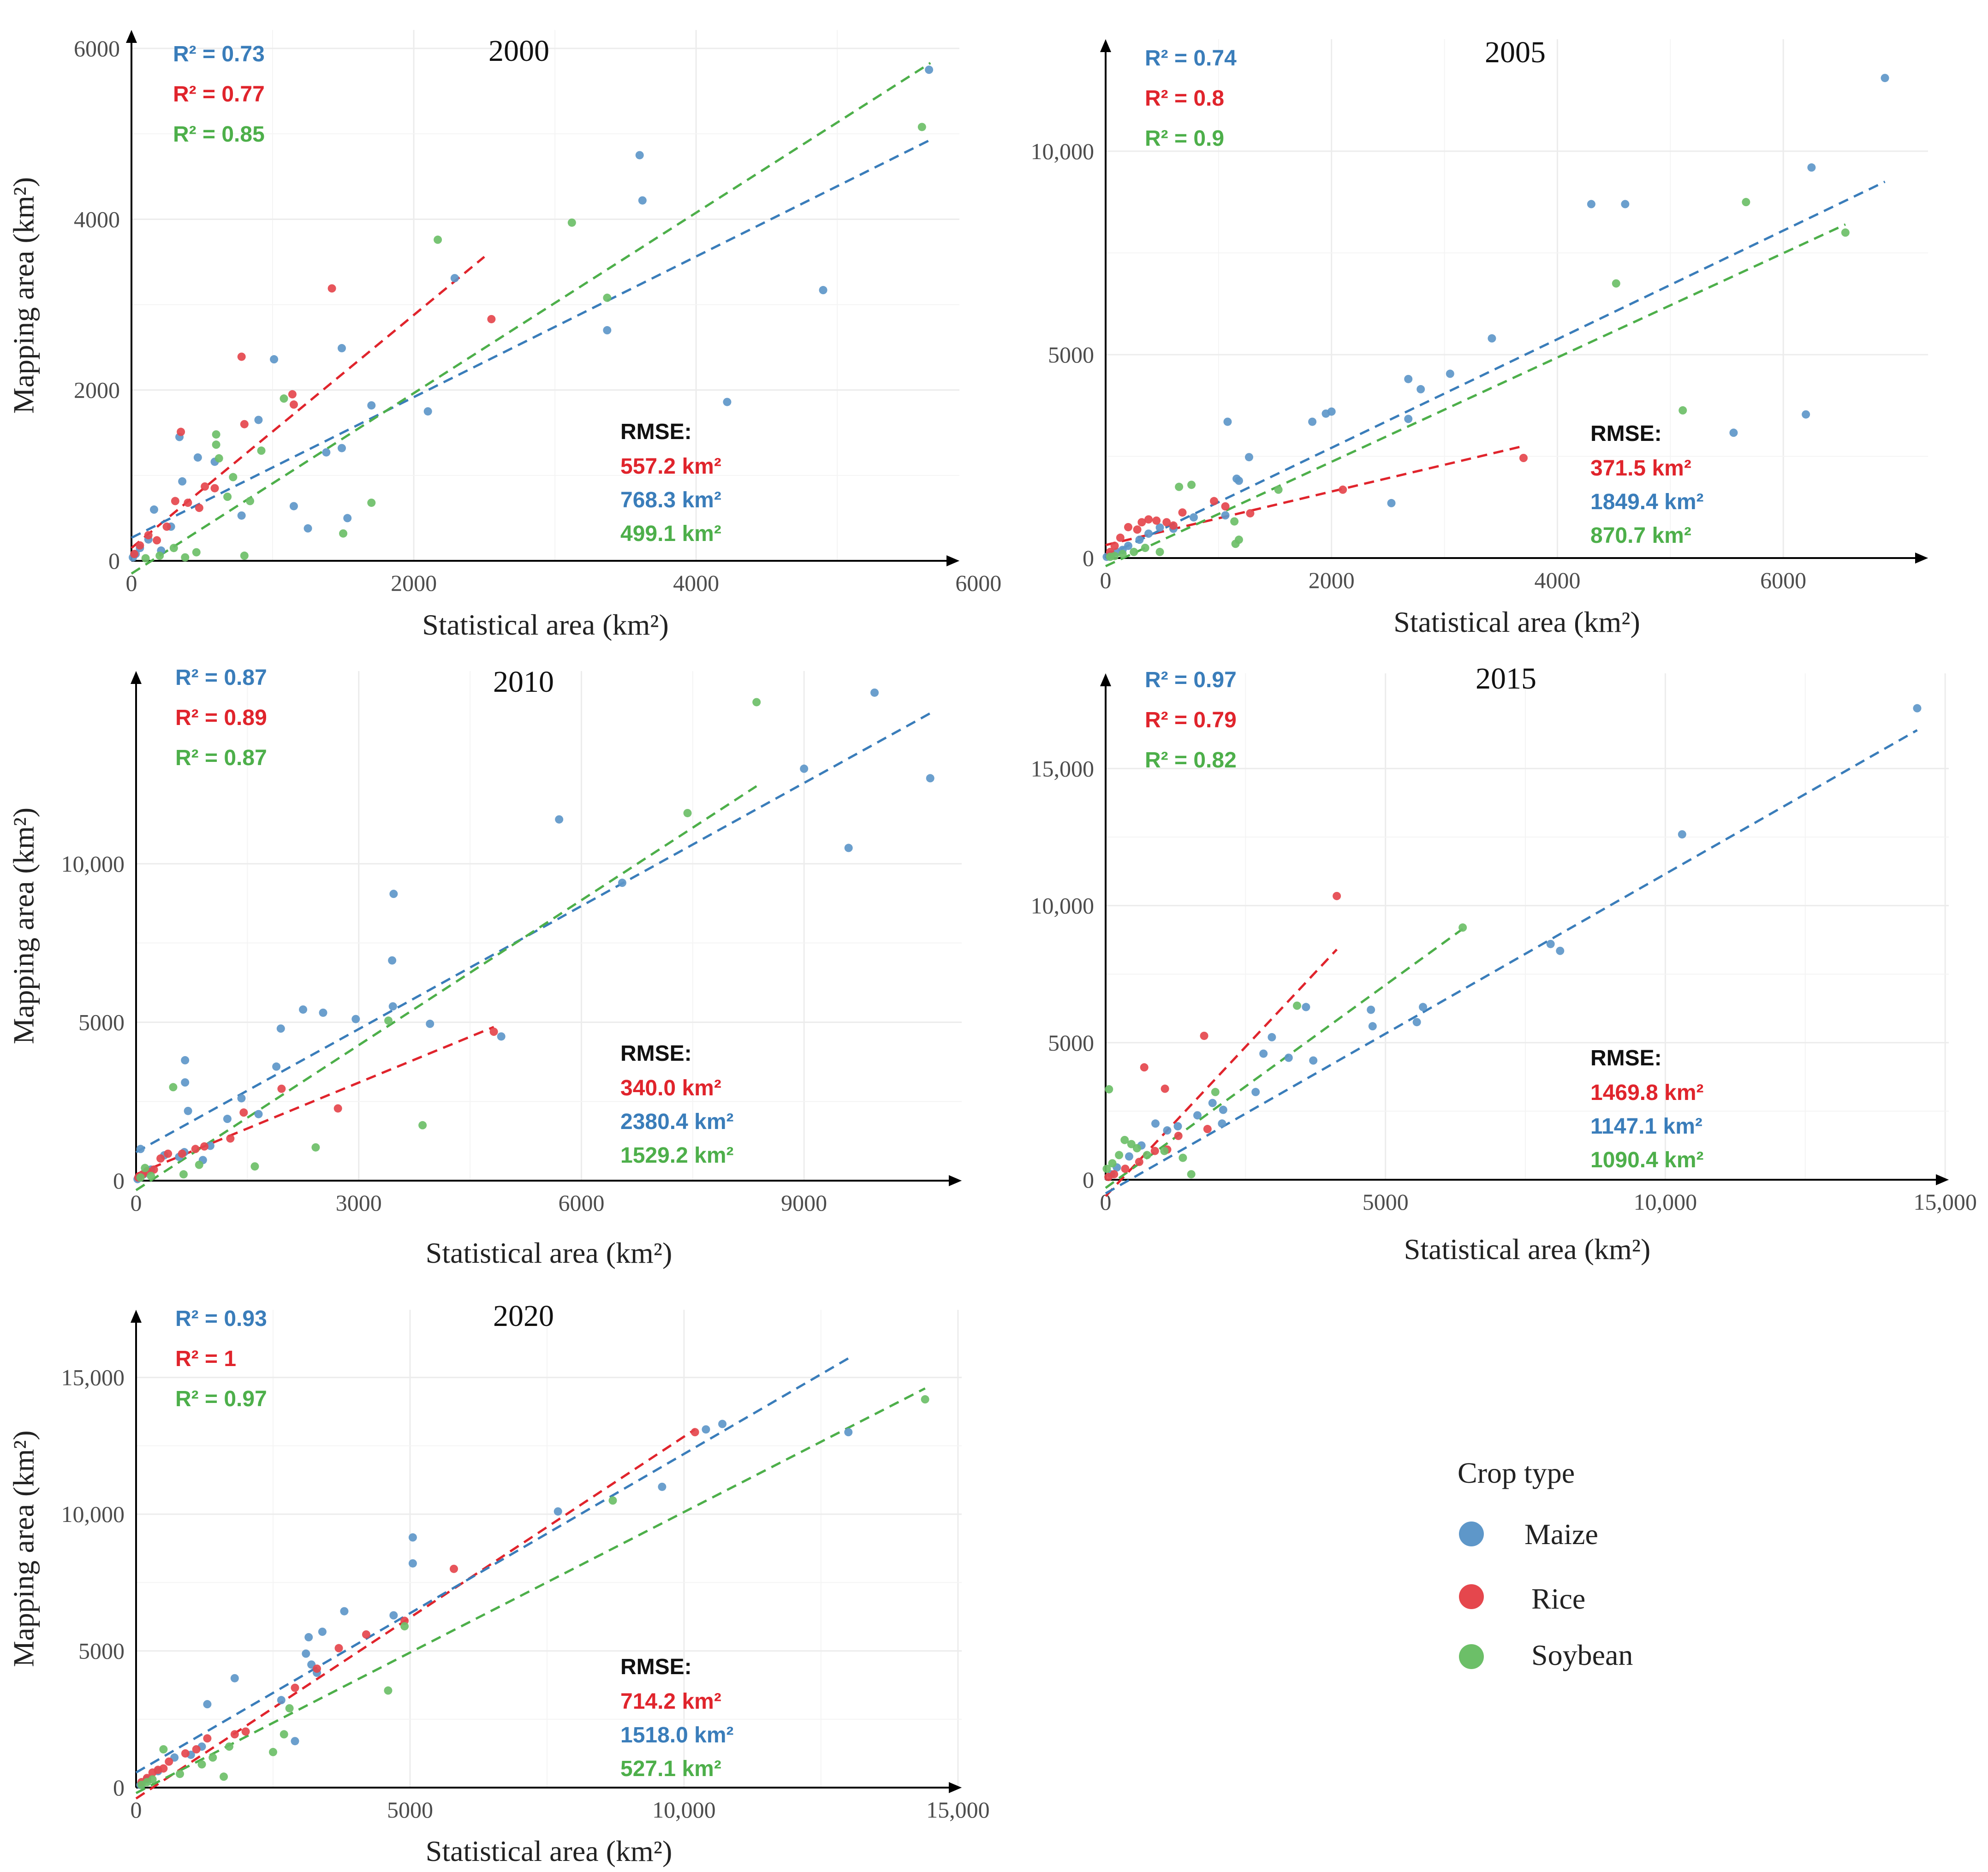 This screenshot has width=1988, height=1872. What do you see at coordinates (1514, 941) in the screenshot?
I see `series-maize` at bounding box center [1514, 941].